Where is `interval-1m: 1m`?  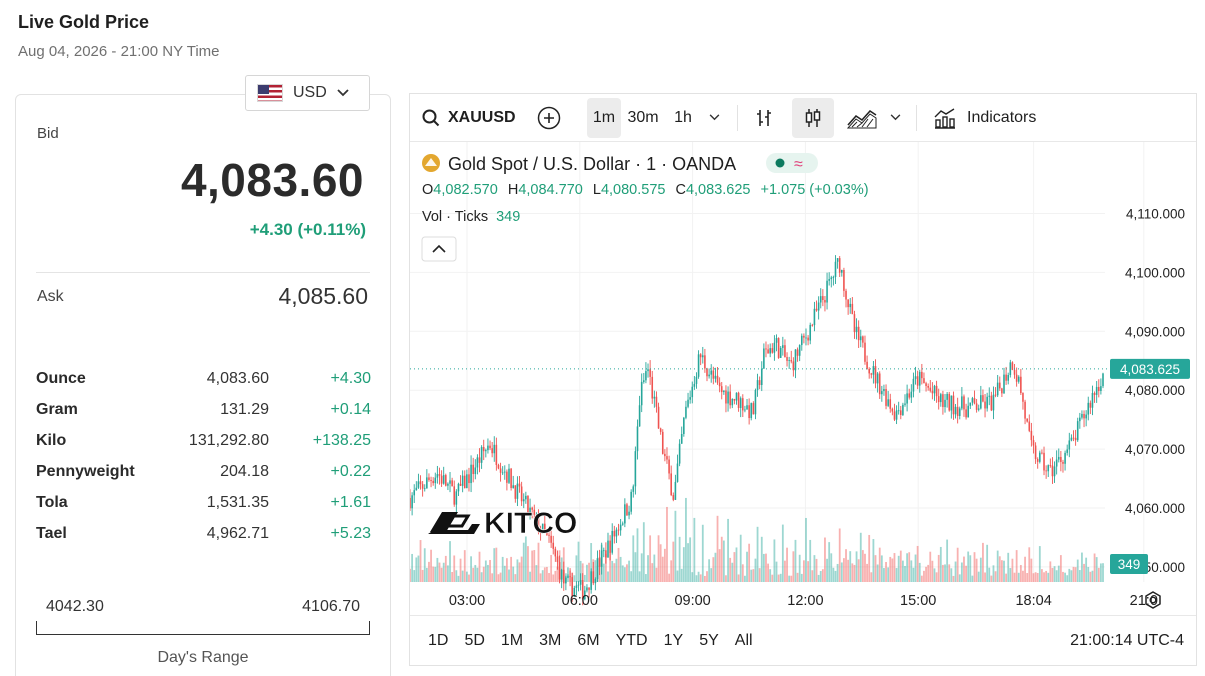 interval-1m: 1m is located at coordinates (604, 117).